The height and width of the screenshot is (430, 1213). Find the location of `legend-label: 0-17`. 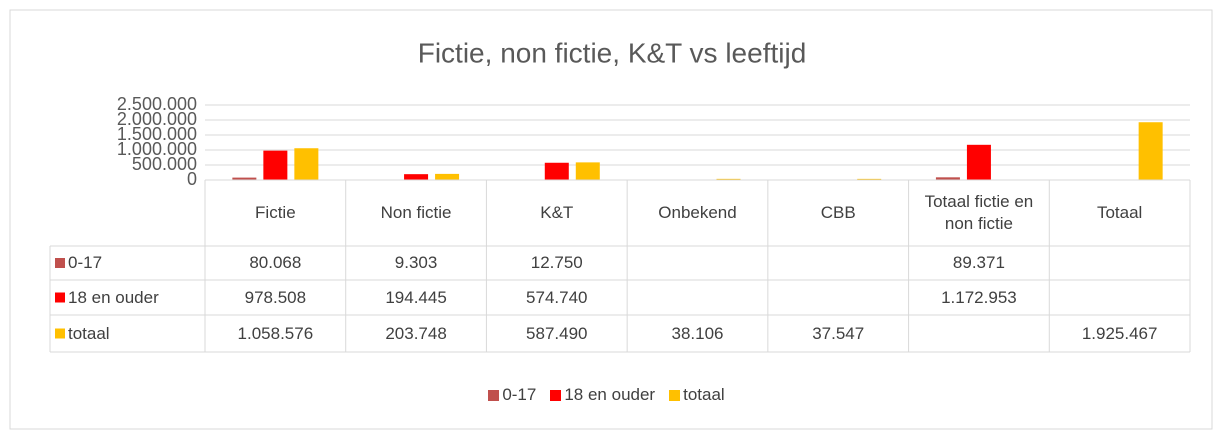

legend-label: 0-17 is located at coordinates (519, 394).